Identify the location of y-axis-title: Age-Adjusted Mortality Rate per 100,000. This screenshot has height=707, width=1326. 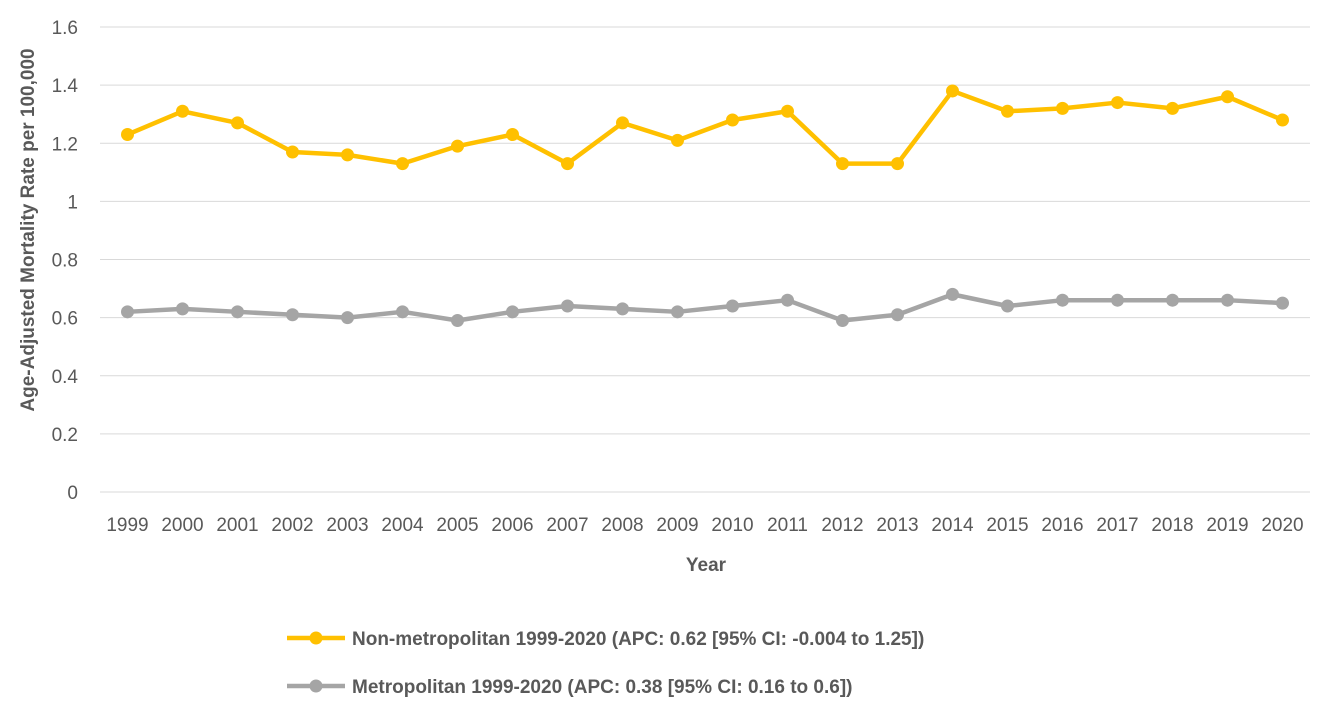
(28, 229).